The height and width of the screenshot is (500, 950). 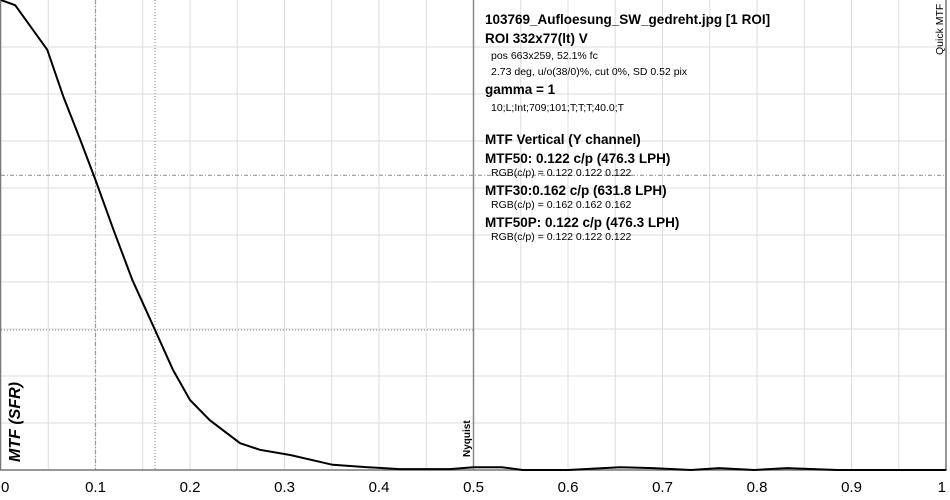 I want to click on params-info: 10;L;Int;709;101;T;T;T;40.0;T, so click(x=558, y=107).